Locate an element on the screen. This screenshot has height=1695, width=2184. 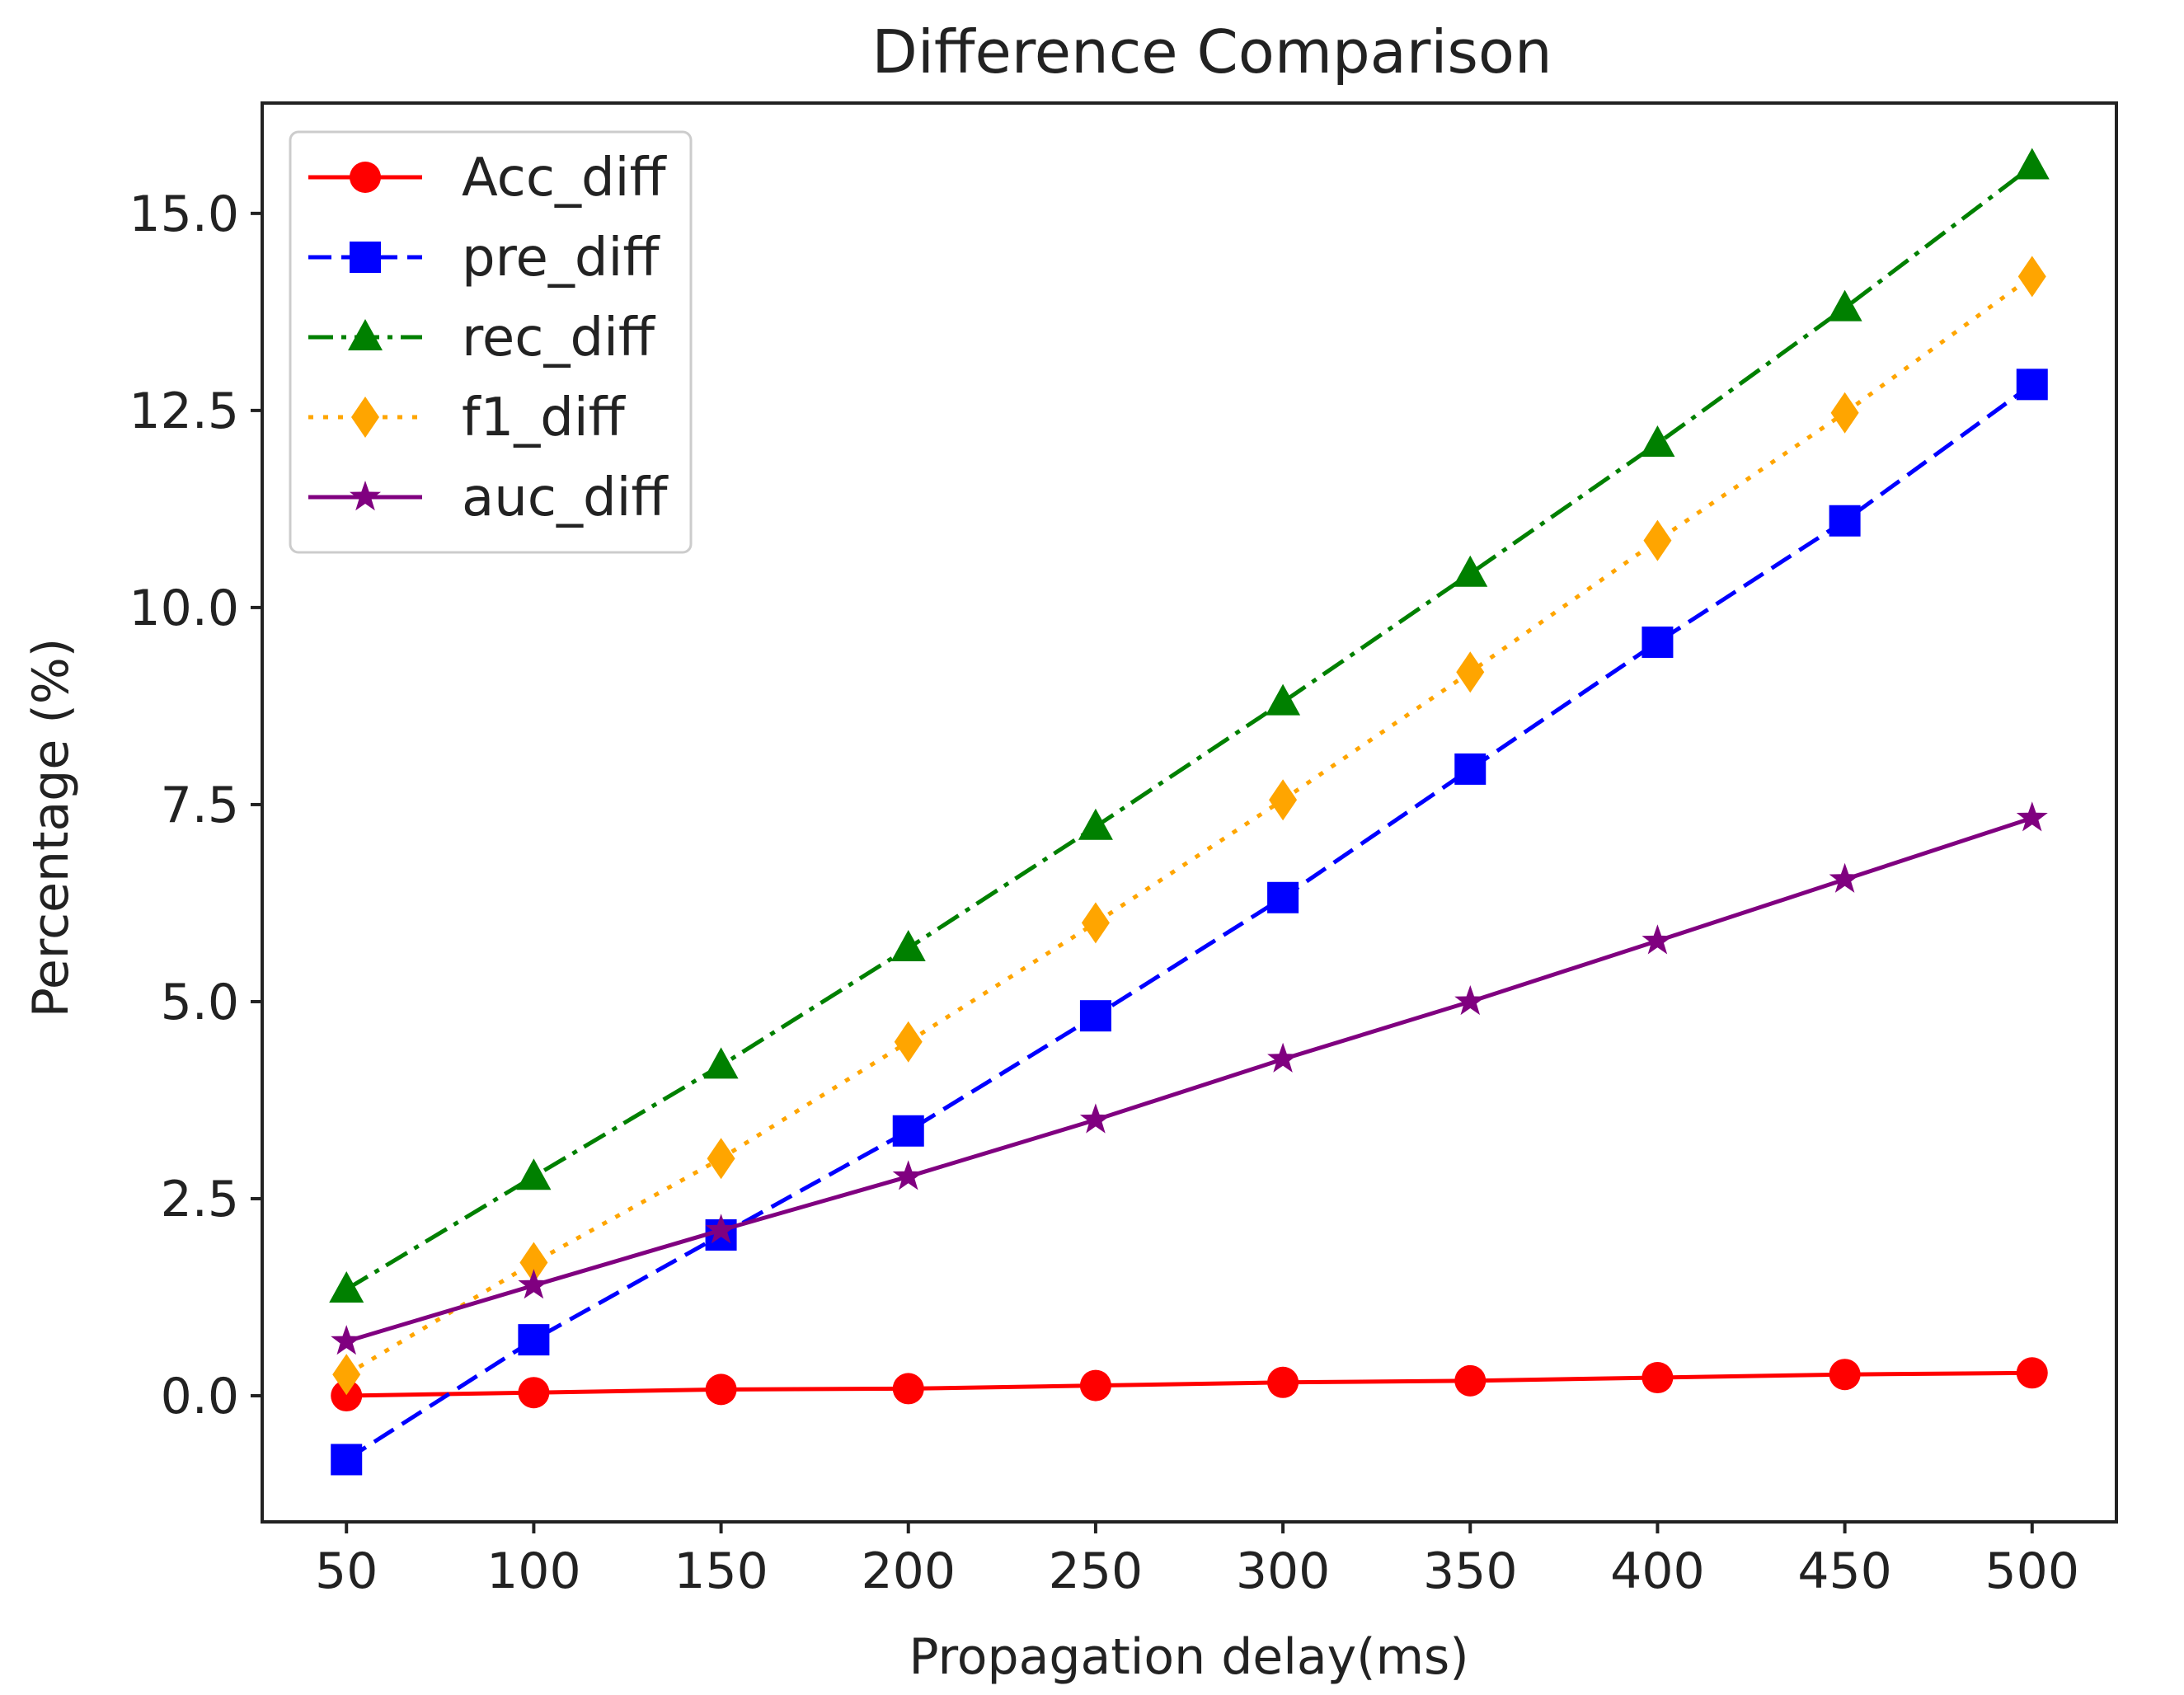
legend: Acc_diff pre_diff rec_diff f1_diff auc_diff is located at coordinates (491, 342).